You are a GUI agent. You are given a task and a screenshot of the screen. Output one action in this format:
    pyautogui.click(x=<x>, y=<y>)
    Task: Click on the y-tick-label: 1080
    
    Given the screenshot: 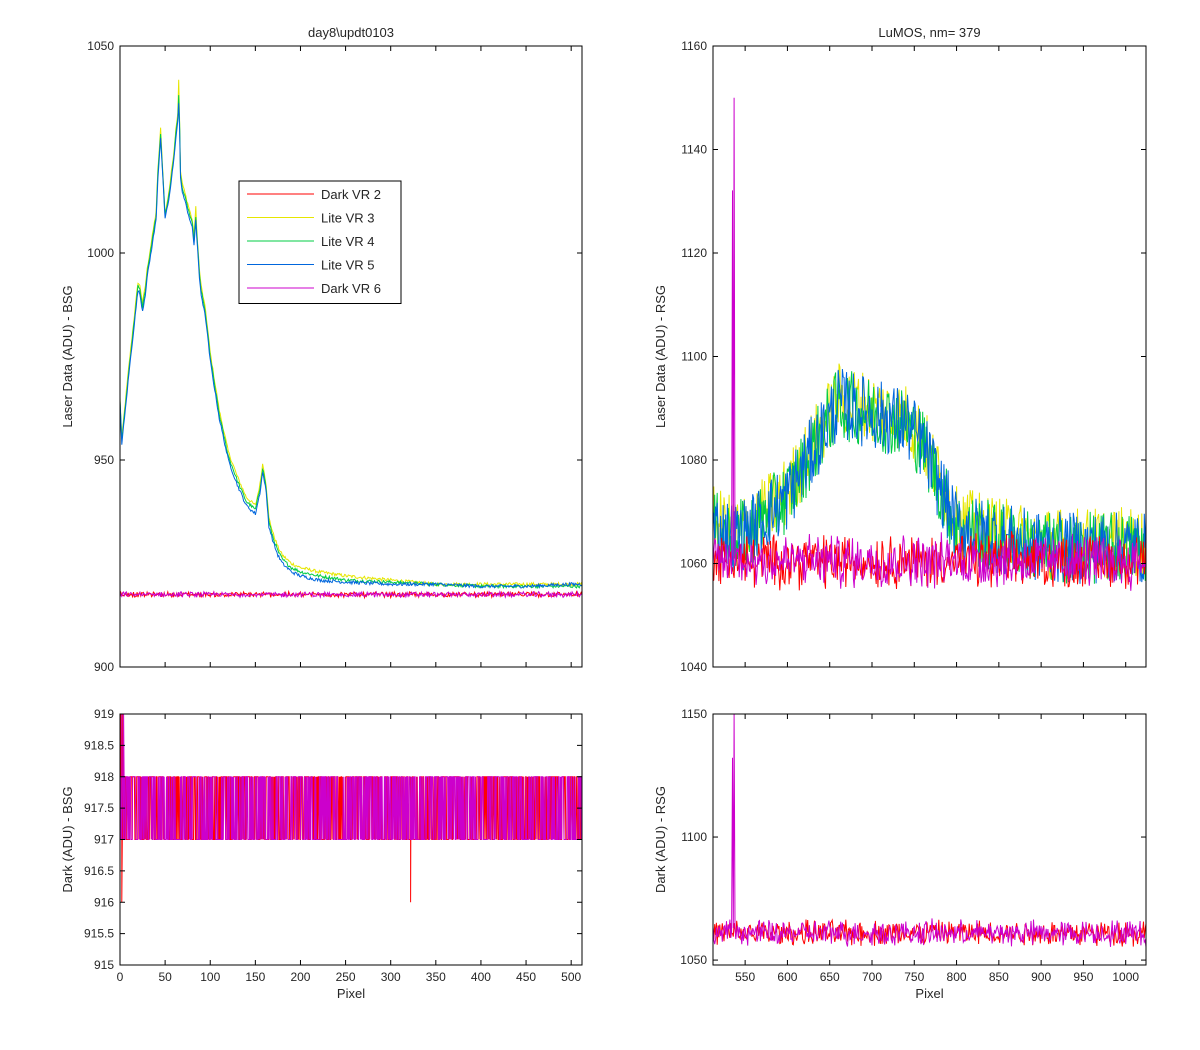 What is the action you would take?
    pyautogui.click(x=693, y=460)
    